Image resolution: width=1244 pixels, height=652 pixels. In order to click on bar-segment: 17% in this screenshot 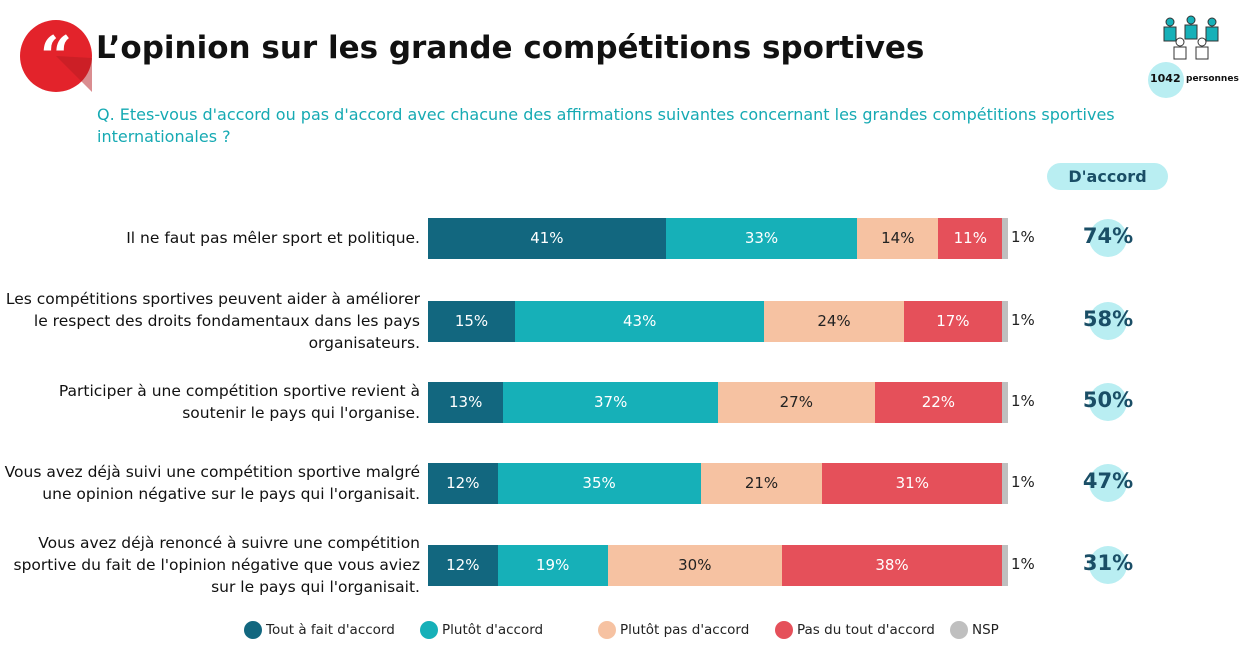, I will do `click(953, 321)`.